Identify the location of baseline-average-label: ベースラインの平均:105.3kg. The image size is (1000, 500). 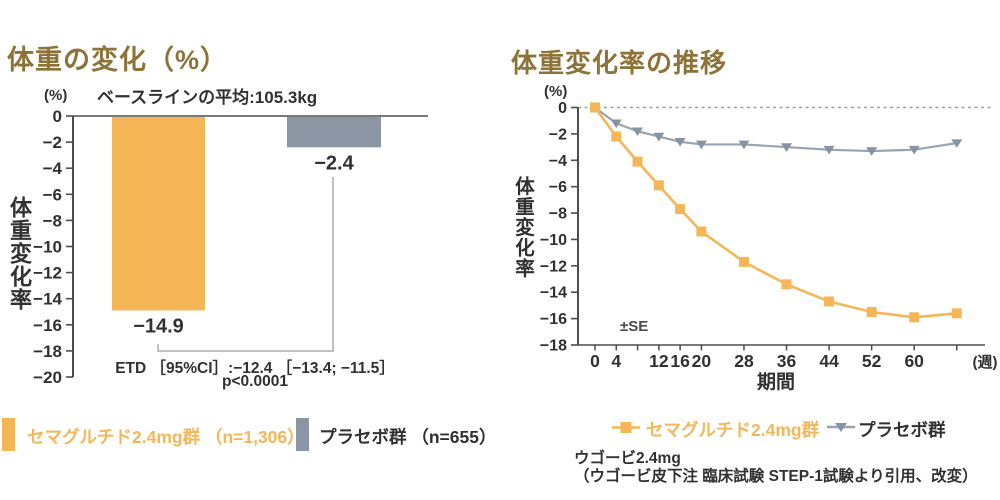
(207, 97).